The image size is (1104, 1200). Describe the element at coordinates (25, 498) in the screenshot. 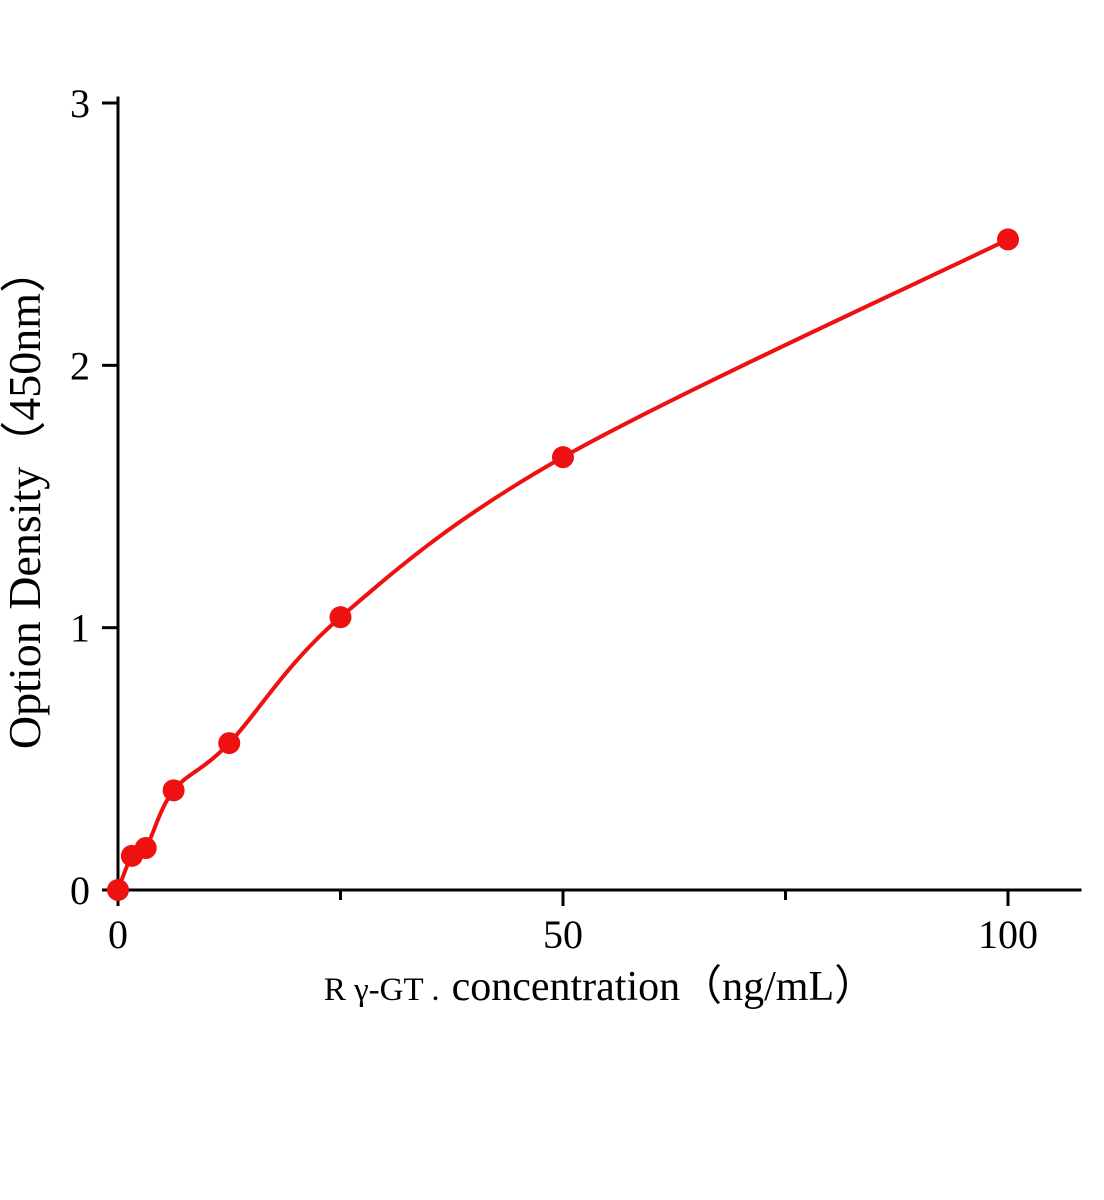

I see `y-axis-label: Option Density（450nm）` at that location.